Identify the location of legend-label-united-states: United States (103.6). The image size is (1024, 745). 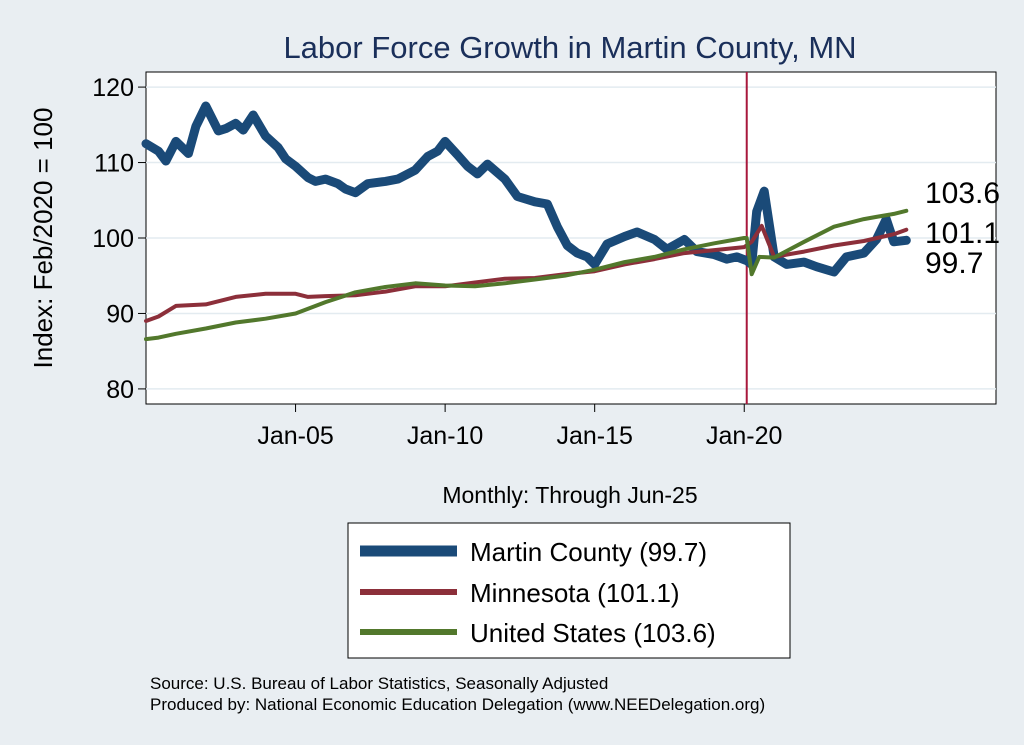
(593, 633).